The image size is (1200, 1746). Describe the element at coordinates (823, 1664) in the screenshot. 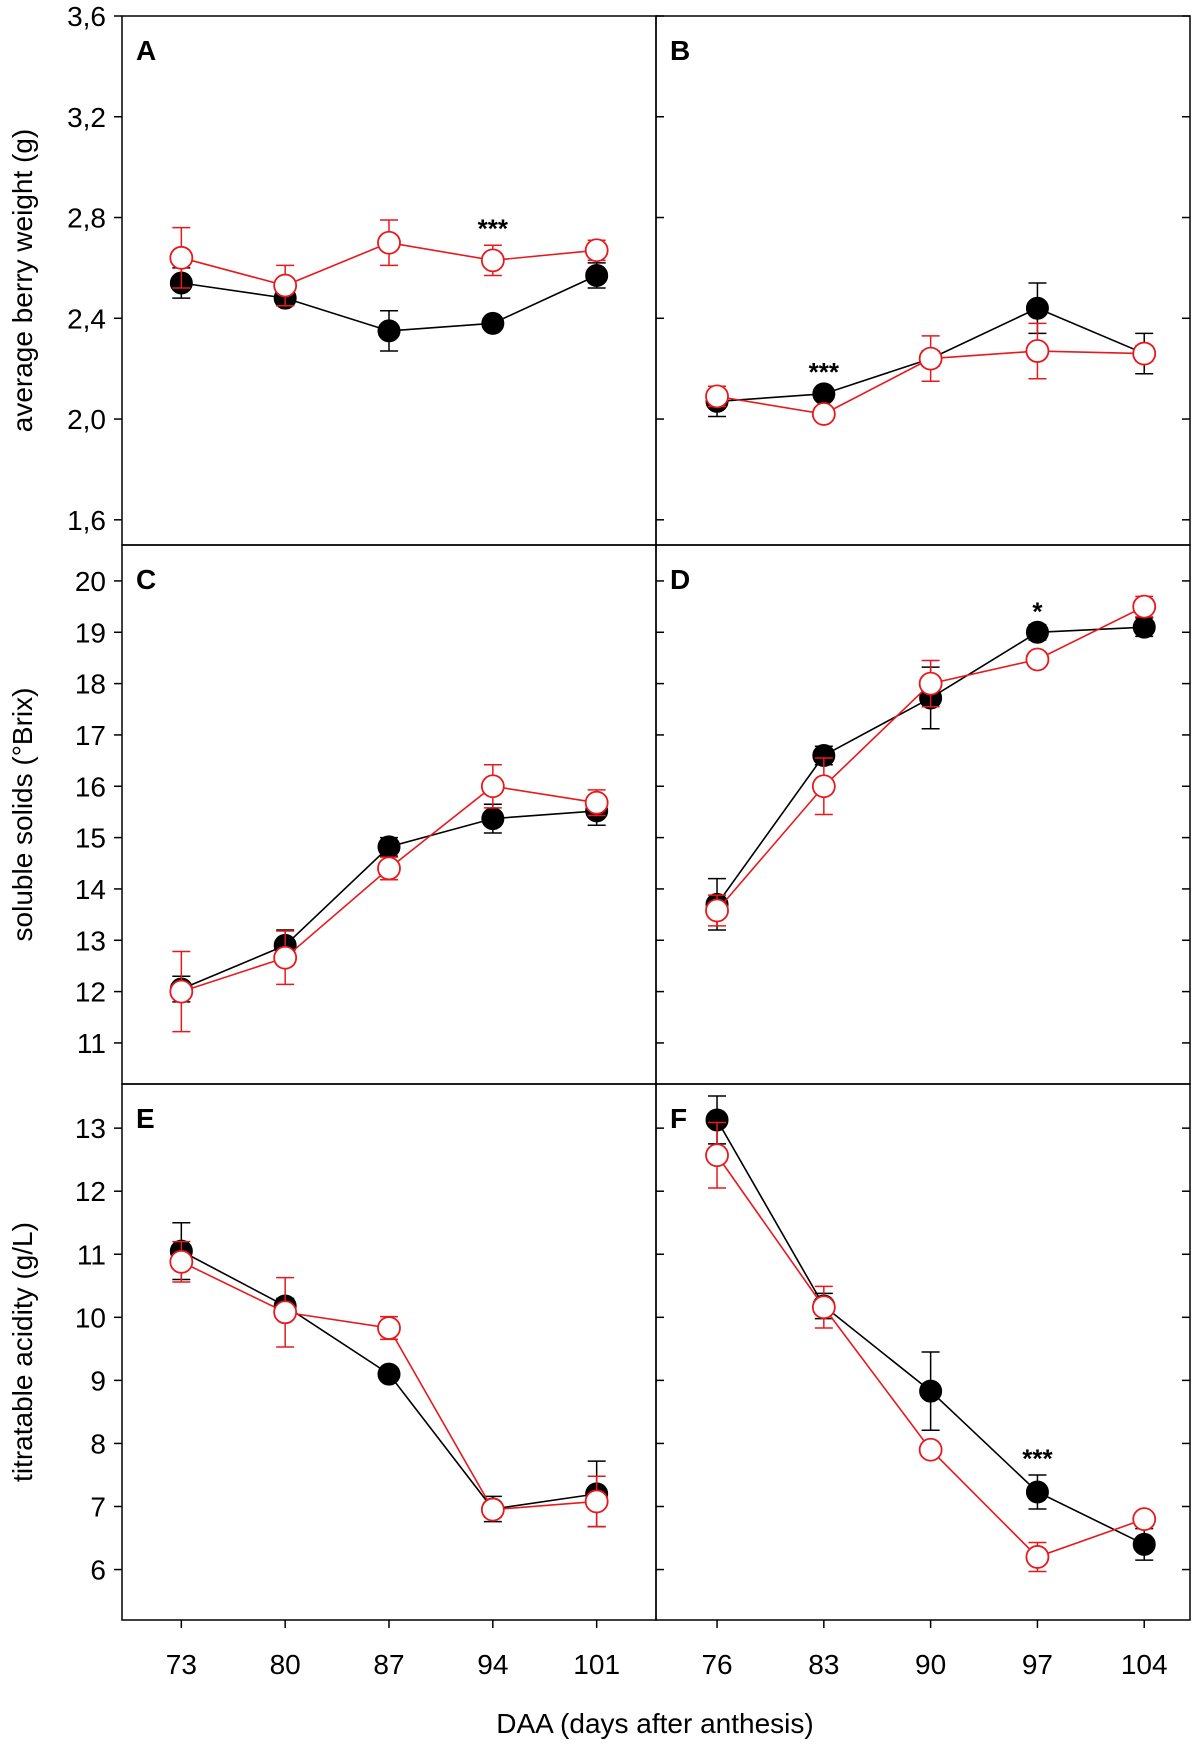

I see `x-tick-label: 83` at that location.